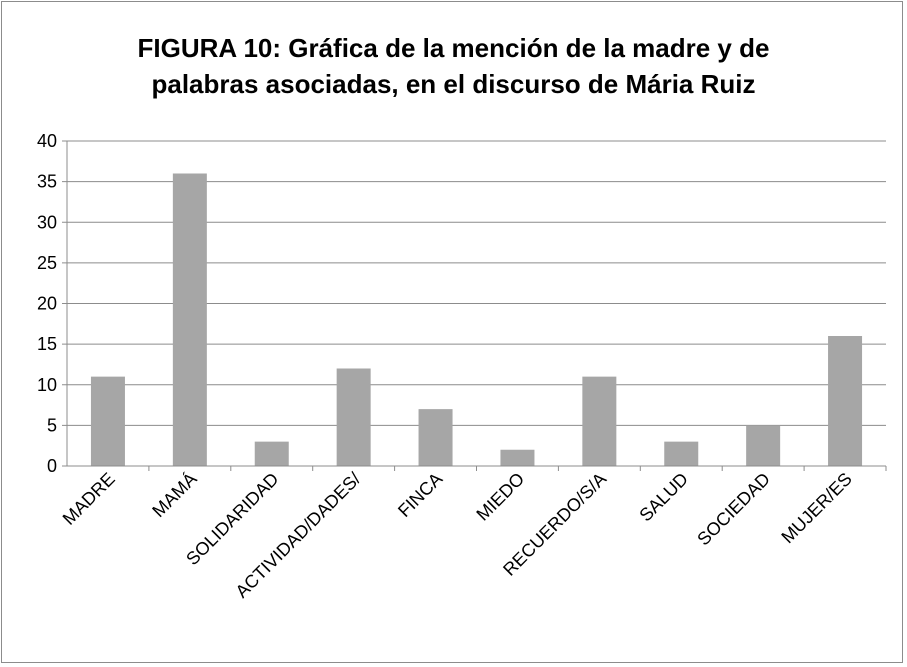  I want to click on y-tick-label: 25, so click(47, 263).